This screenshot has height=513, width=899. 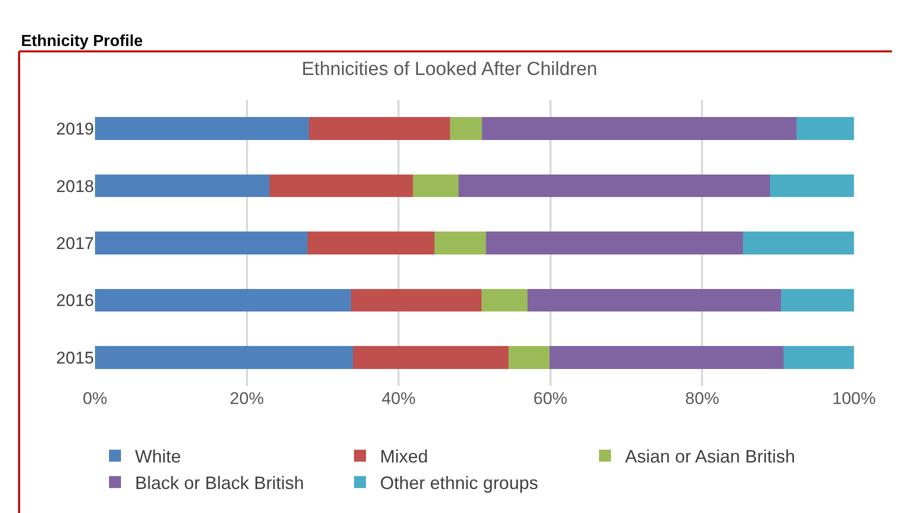 What do you see at coordinates (75, 358) in the screenshot?
I see `y-tick-label: 2015` at bounding box center [75, 358].